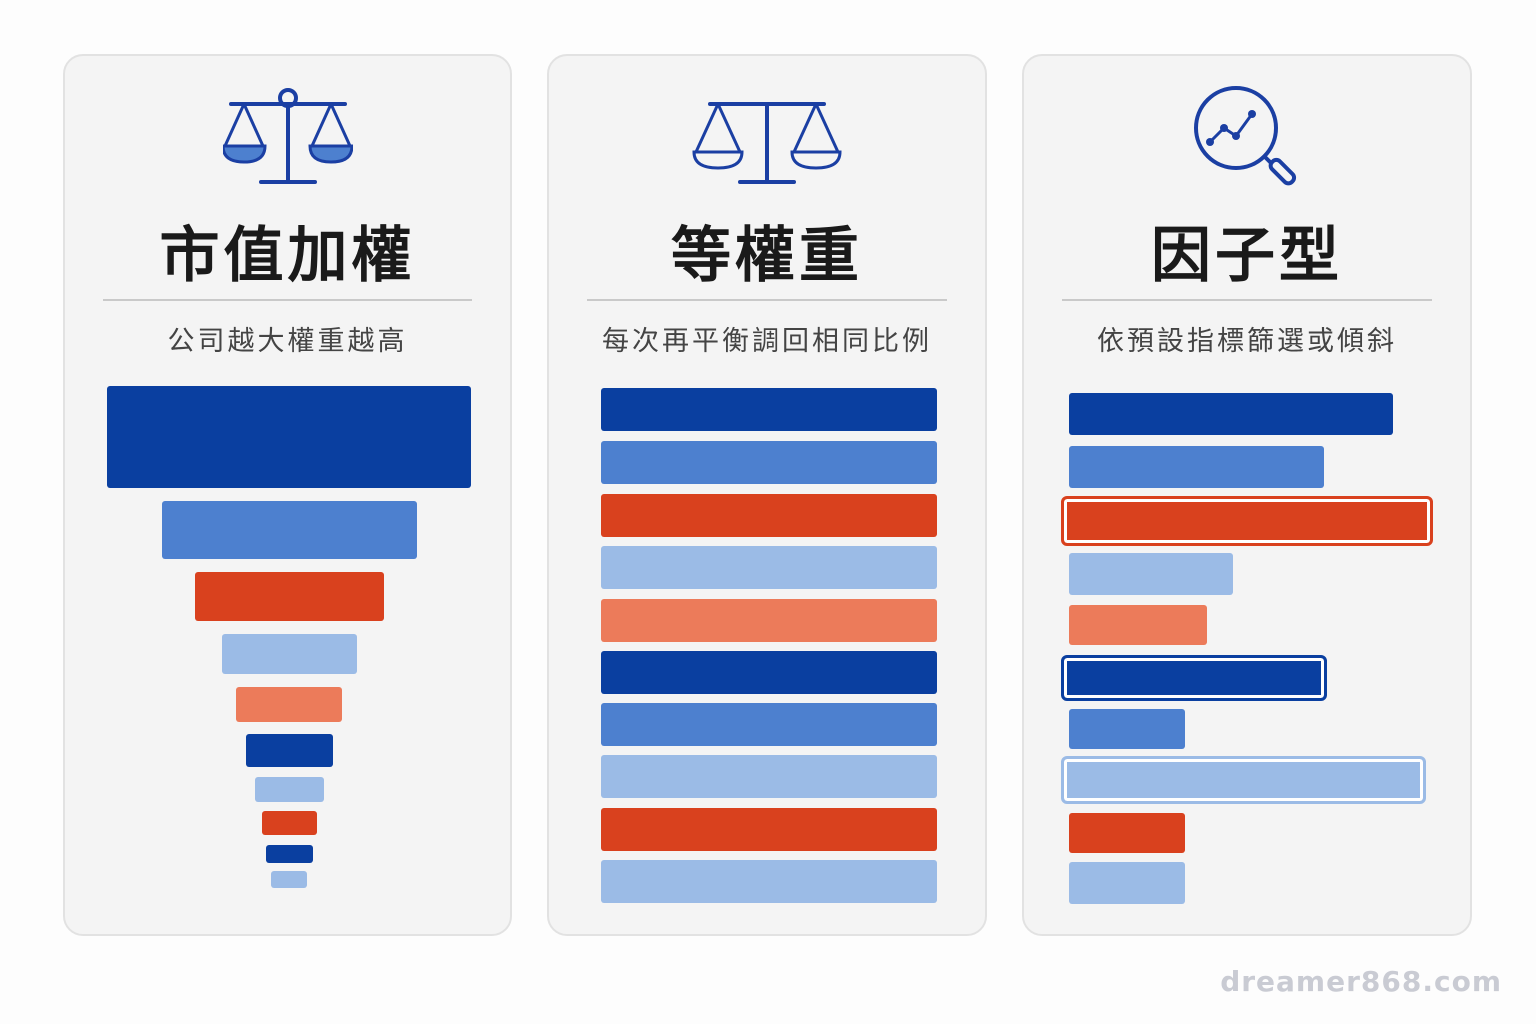 The height and width of the screenshot is (1024, 1536). I want to click on card-title: 市值加權, so click(287, 256).